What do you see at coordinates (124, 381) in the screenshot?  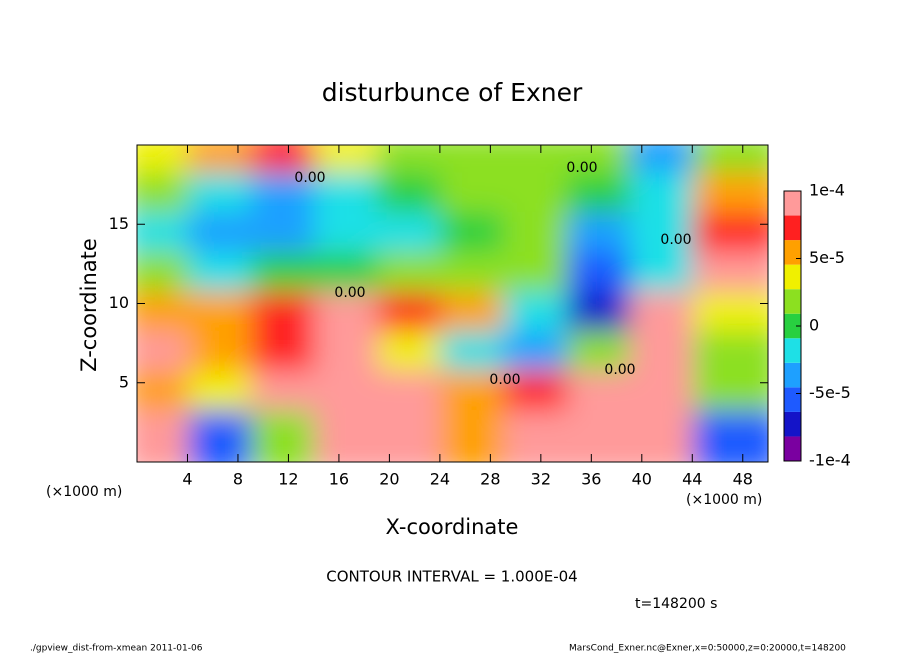 I see `y-tick-label: 5` at bounding box center [124, 381].